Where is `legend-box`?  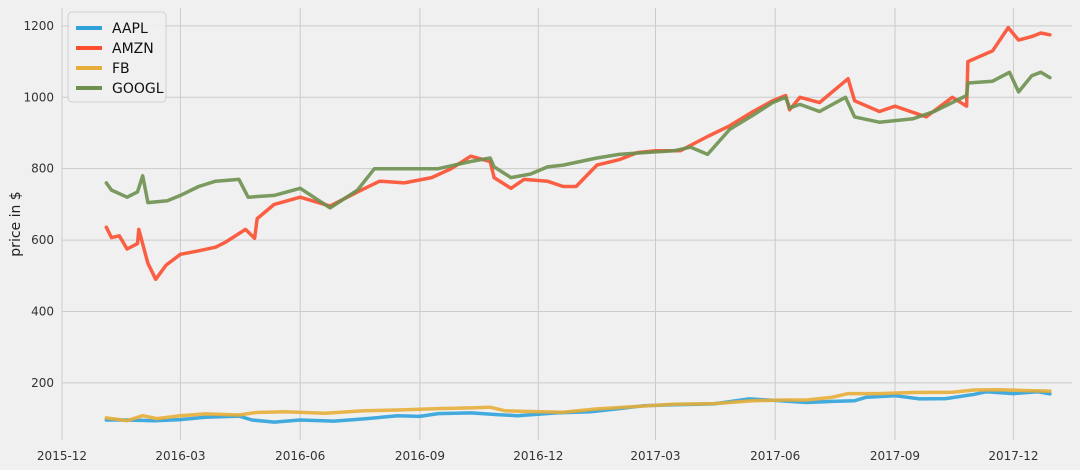 legend-box is located at coordinates (117, 57).